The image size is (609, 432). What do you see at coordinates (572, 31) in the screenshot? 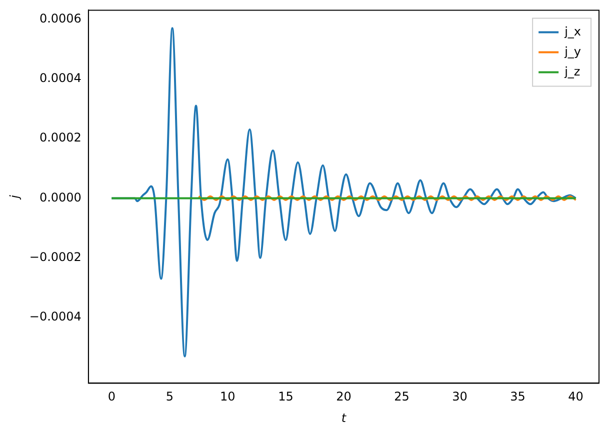
I see `legend-label: j_x` at bounding box center [572, 31].